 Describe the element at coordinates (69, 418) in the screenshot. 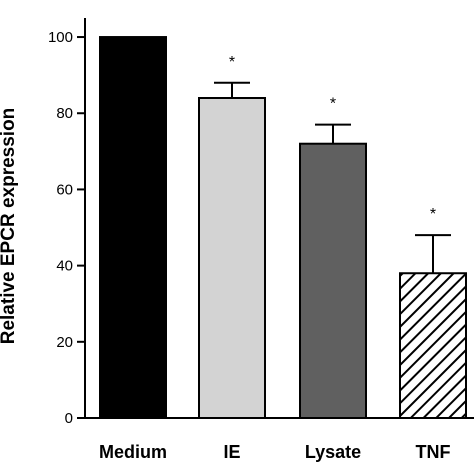

I see `y-tick-label: 0` at that location.